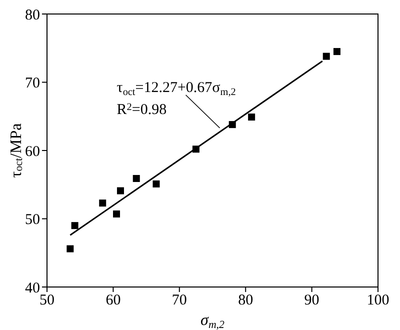  What do you see at coordinates (312, 300) in the screenshot?
I see `x-tick-label: 90` at bounding box center [312, 300].